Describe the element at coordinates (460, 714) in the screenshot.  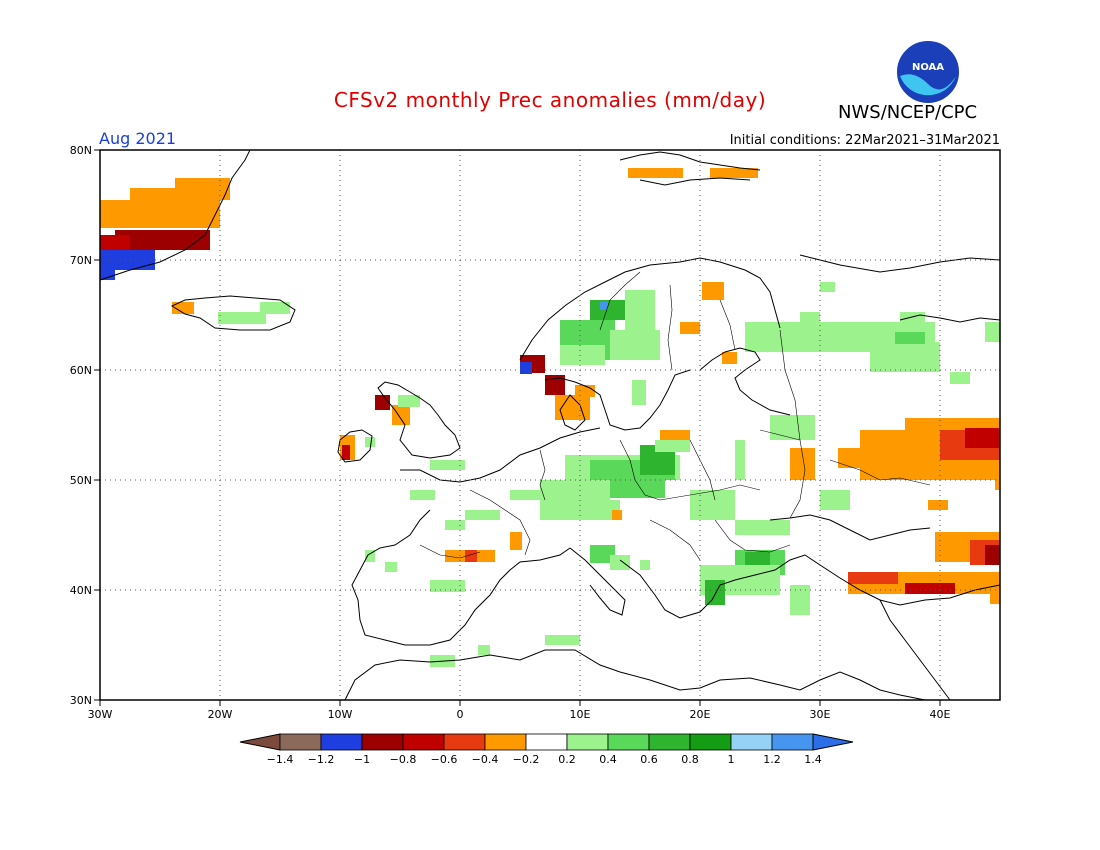
I see `lon-label-0: 0` at that location.